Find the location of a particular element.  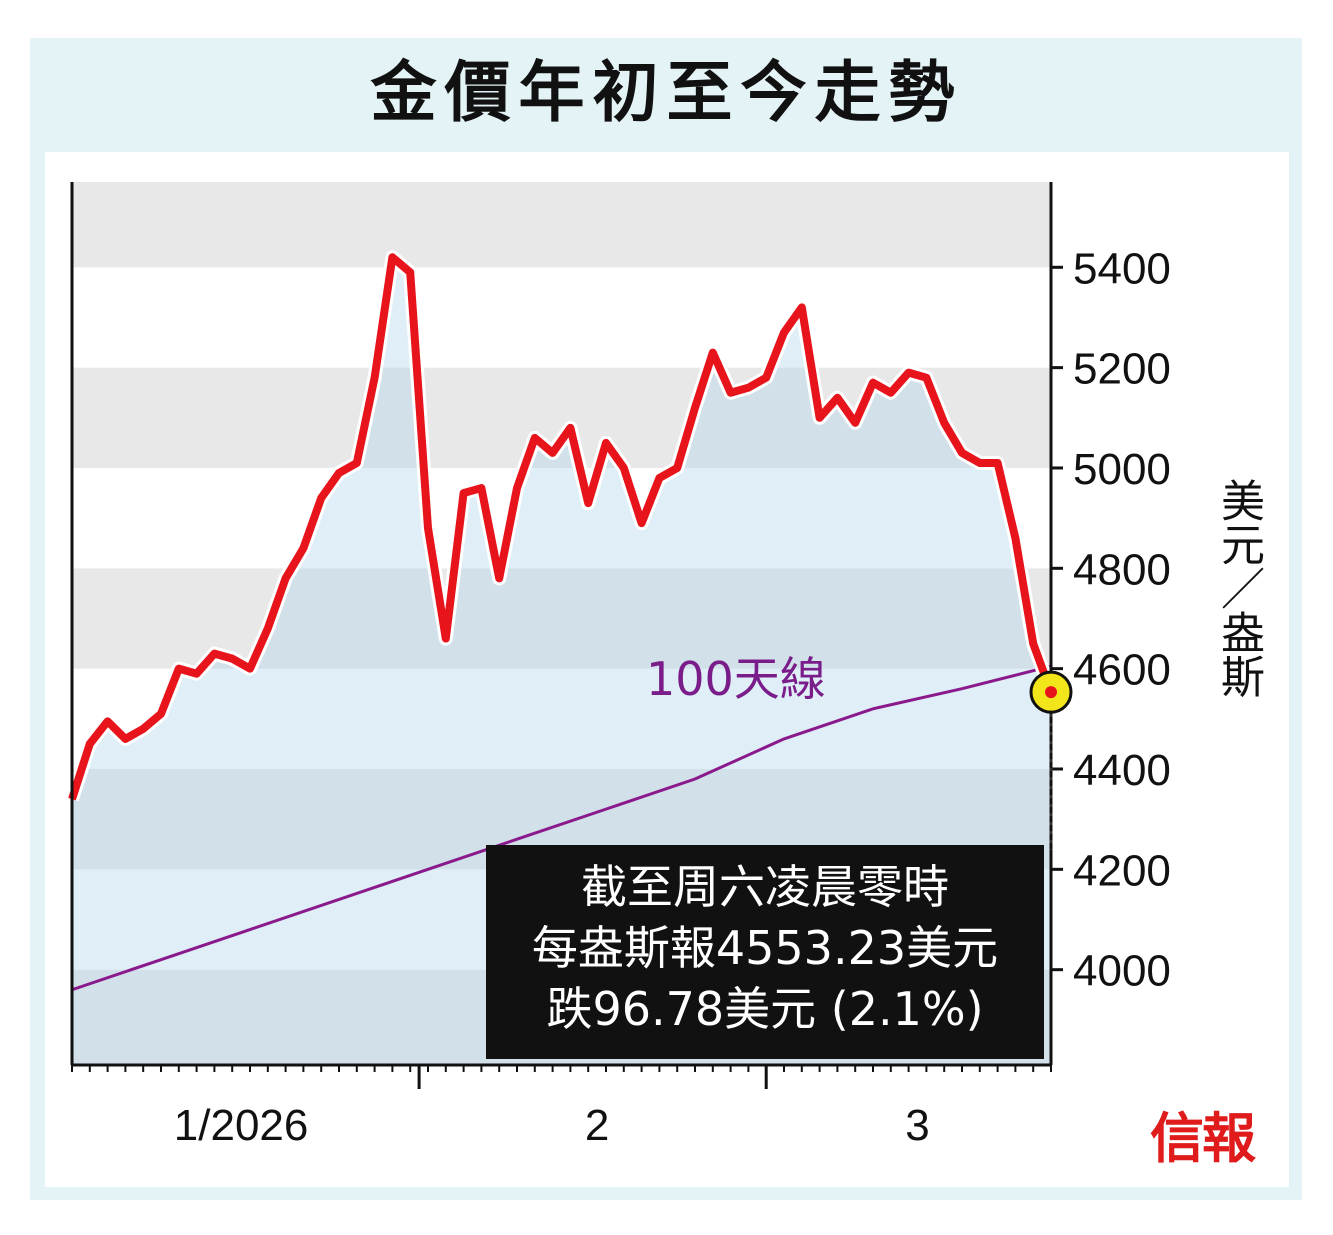

y-tick-label: 4600 is located at coordinates (1122, 670).